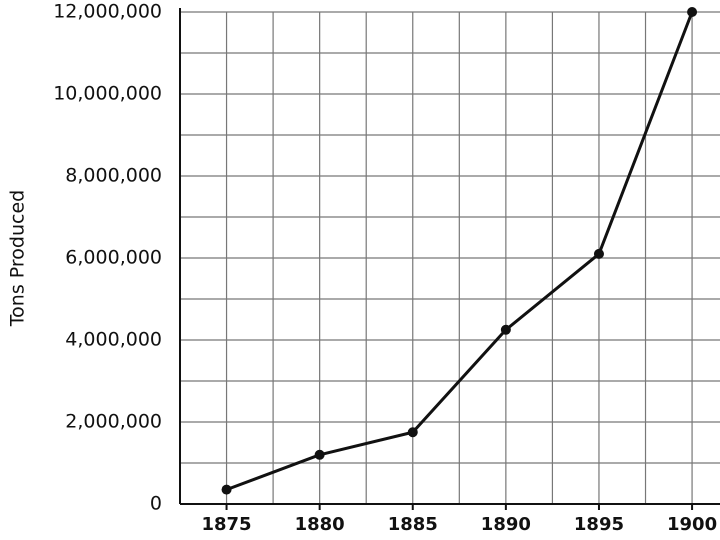 The image size is (720, 540). I want to click on x-tick-label: 1895, so click(599, 524).